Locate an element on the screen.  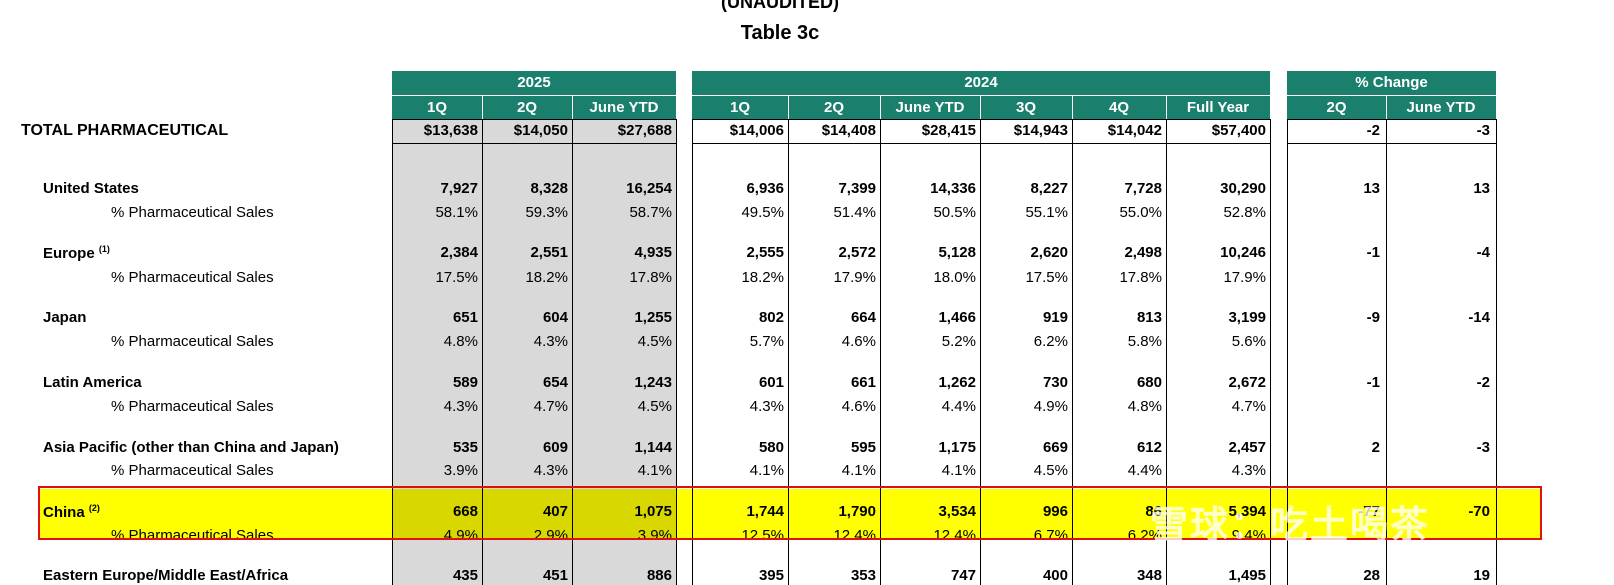
pct-2024-cell: 55.1% is located at coordinates (1046, 212).